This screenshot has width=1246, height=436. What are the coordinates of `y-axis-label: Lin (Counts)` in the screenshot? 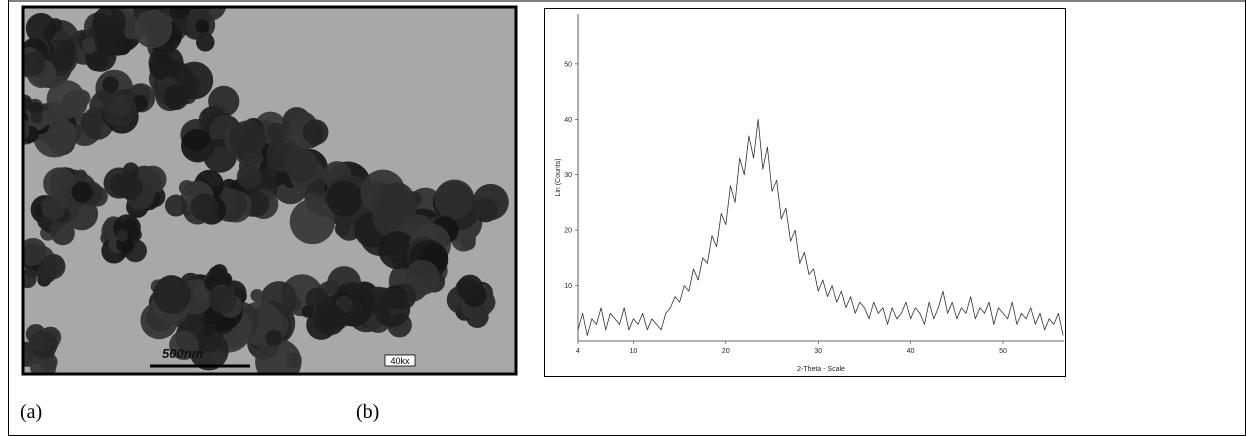 It's located at (558, 177).